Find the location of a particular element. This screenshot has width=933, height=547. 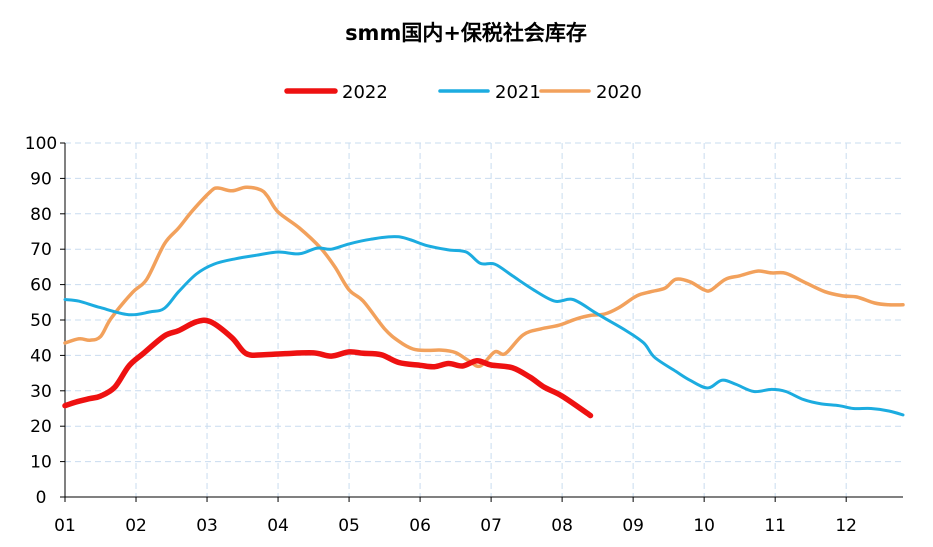

y-tick-label: 50 is located at coordinates (41, 321).